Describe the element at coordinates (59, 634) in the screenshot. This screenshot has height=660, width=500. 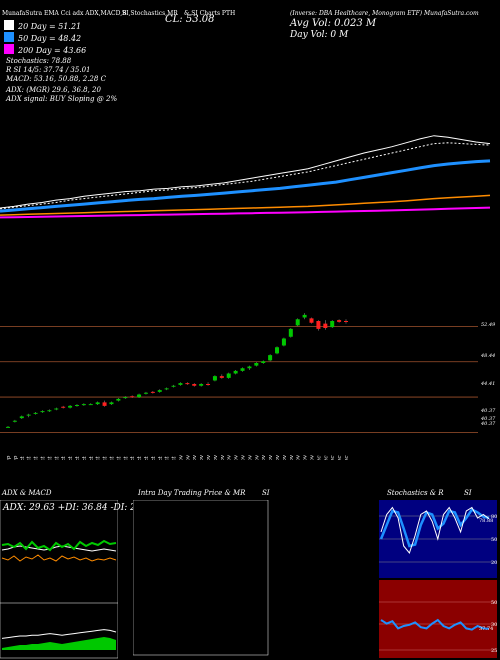
I see `macd-line` at that location.